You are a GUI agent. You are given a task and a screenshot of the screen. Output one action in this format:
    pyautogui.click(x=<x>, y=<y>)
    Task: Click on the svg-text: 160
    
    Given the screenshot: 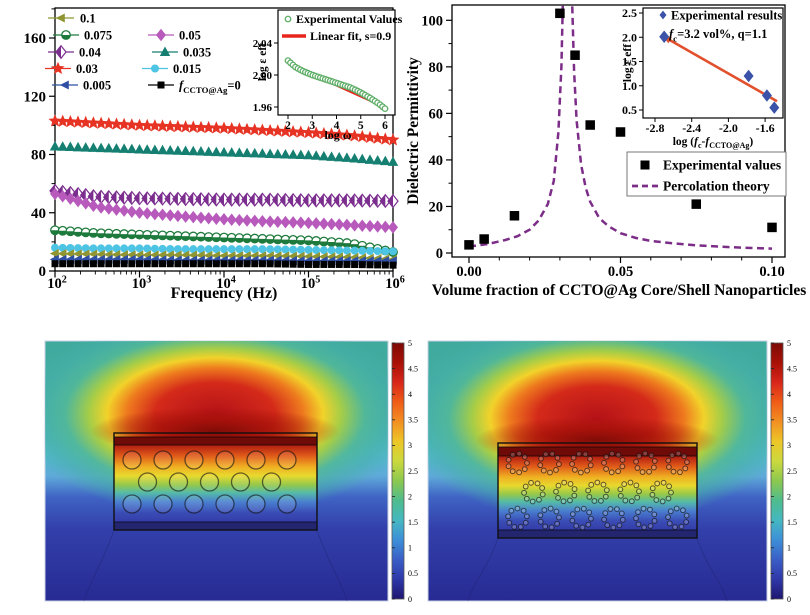 What is the action you would take?
    pyautogui.click(x=35, y=39)
    